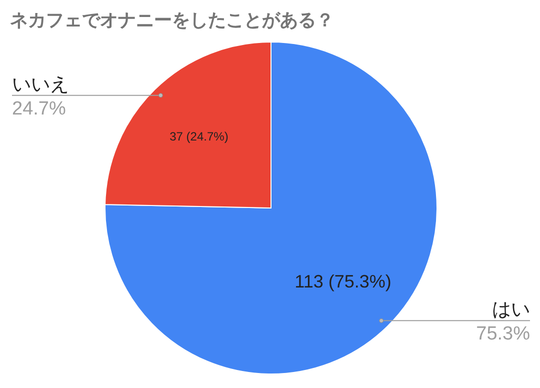  I want to click on data-label: 37 (24.7%), so click(199, 136).